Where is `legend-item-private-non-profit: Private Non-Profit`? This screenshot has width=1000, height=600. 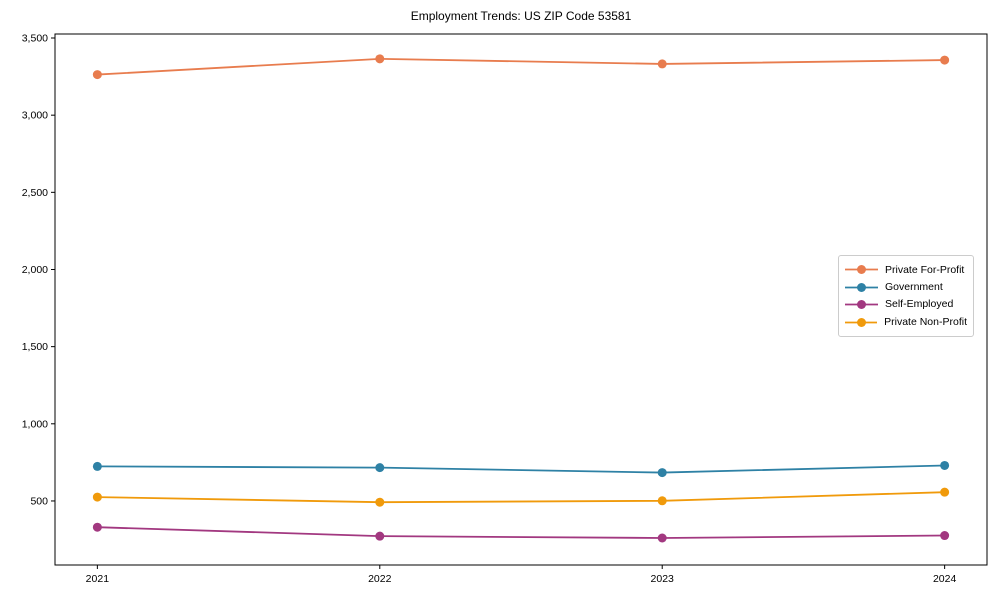
legend-item-private-non-profit: Private Non-Profit is located at coordinates (906, 322).